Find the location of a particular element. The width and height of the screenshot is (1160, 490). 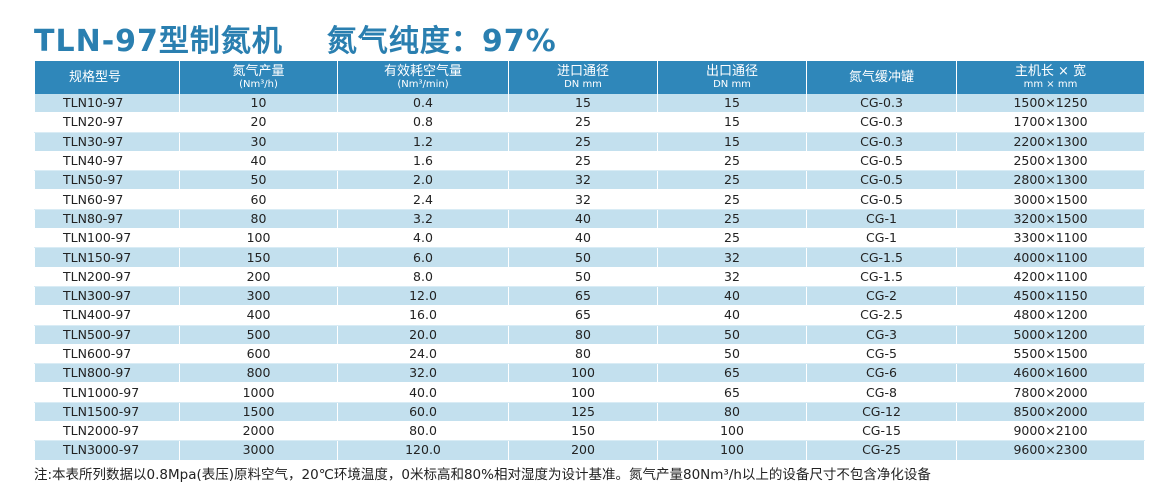

cell-dimensions: 5500×1500 is located at coordinates (1050, 354).